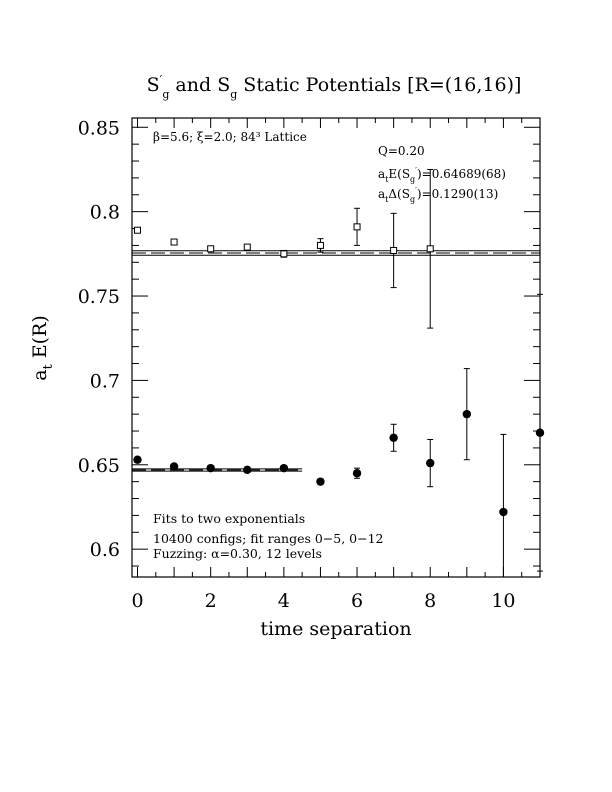  Describe the element at coordinates (430, 601) in the screenshot. I see `x-tick-label: 8` at that location.